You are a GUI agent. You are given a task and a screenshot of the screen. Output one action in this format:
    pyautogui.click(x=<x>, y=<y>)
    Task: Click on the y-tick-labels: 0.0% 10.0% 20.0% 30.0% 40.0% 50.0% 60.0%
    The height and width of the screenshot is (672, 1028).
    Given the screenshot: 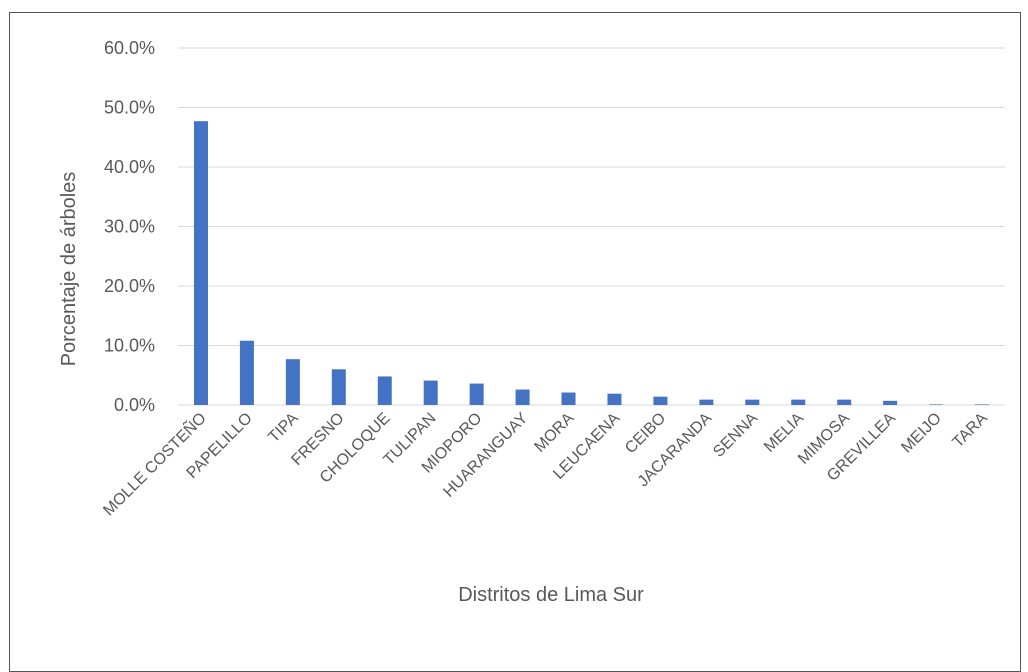 What is the action you would take?
    pyautogui.click(x=129, y=226)
    